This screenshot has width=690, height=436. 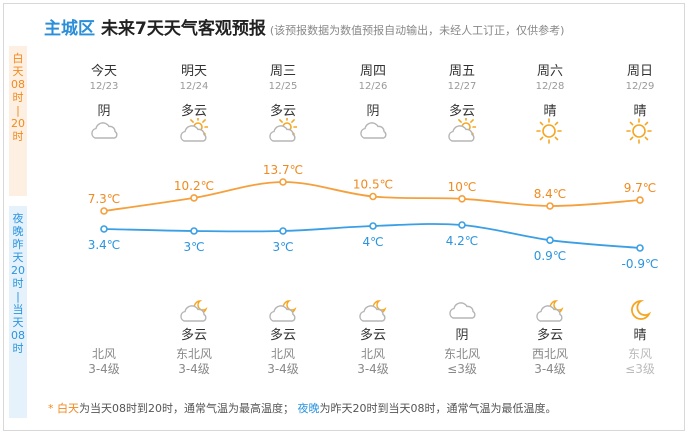 I want to click on daytime-label-band: 白天 08 时 | 20 时, so click(x=18, y=121).